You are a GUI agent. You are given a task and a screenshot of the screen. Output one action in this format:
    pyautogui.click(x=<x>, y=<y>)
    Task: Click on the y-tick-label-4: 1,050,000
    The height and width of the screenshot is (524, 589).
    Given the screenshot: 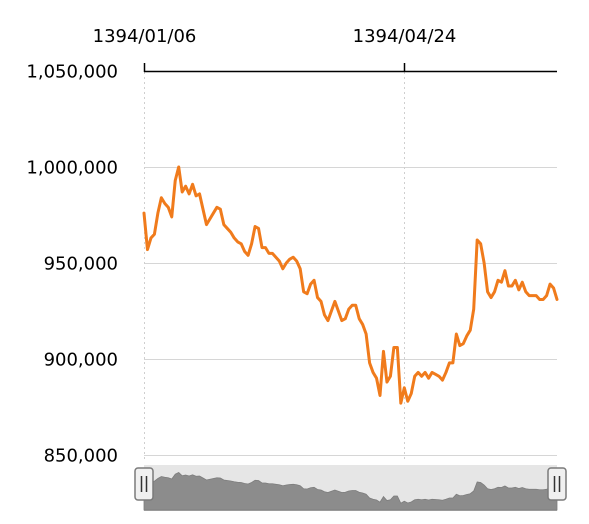 What is the action you would take?
    pyautogui.click(x=72, y=72)
    